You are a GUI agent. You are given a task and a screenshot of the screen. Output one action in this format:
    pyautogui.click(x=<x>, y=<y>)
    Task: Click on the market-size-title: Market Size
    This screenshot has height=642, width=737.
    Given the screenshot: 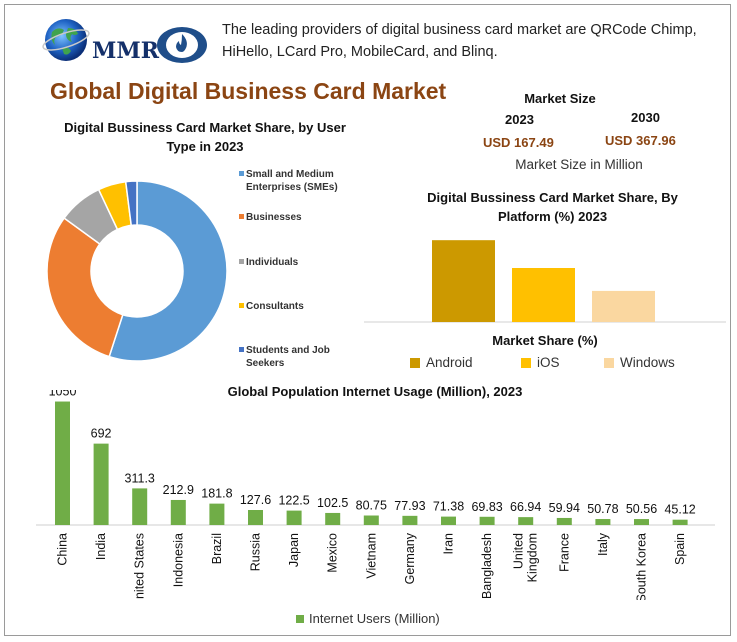 What is the action you would take?
    pyautogui.click(x=560, y=98)
    